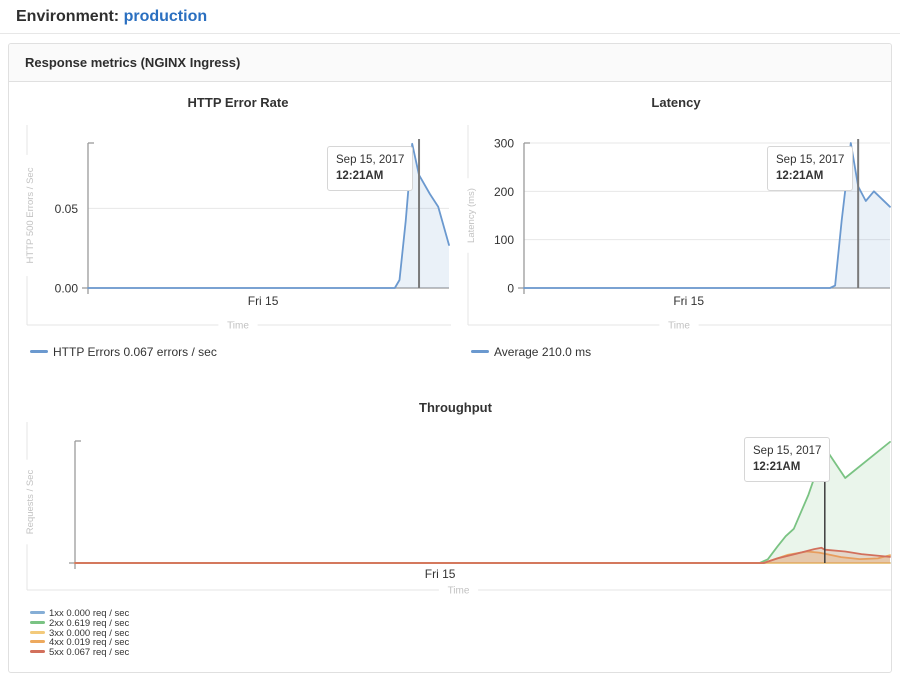 The height and width of the screenshot is (673, 900). I want to click on legend-item: Average 210.0 ms, so click(681, 352).